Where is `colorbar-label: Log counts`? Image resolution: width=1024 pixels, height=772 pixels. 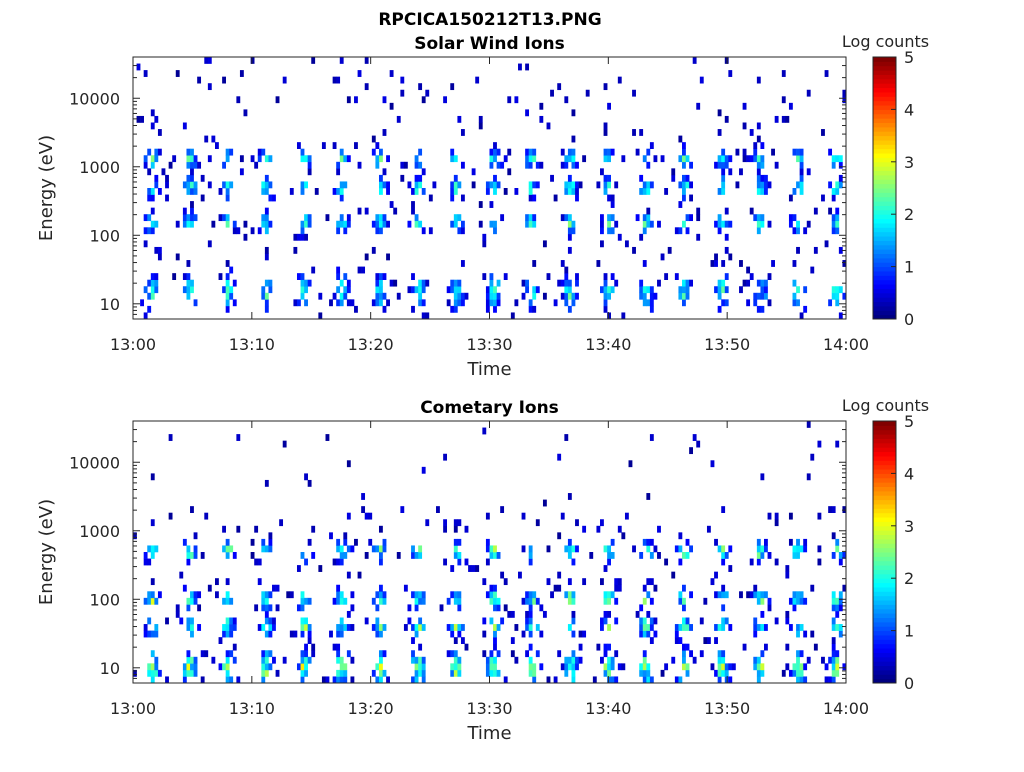 colorbar-label: Log counts is located at coordinates (885, 41).